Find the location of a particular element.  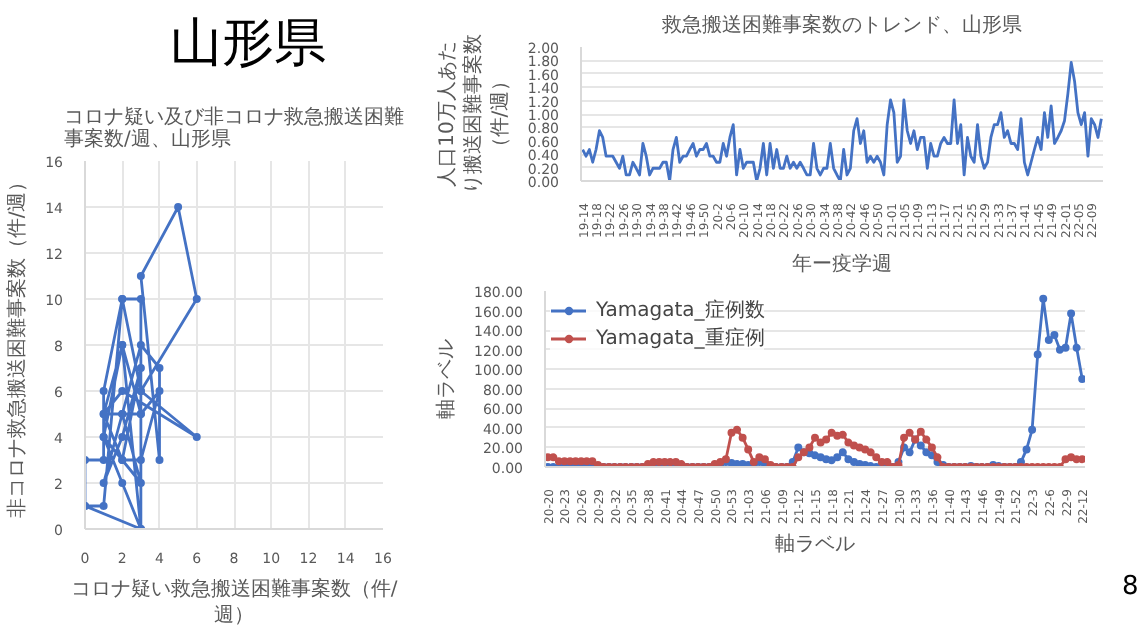

text: 山形県 is located at coordinates (248, 45).